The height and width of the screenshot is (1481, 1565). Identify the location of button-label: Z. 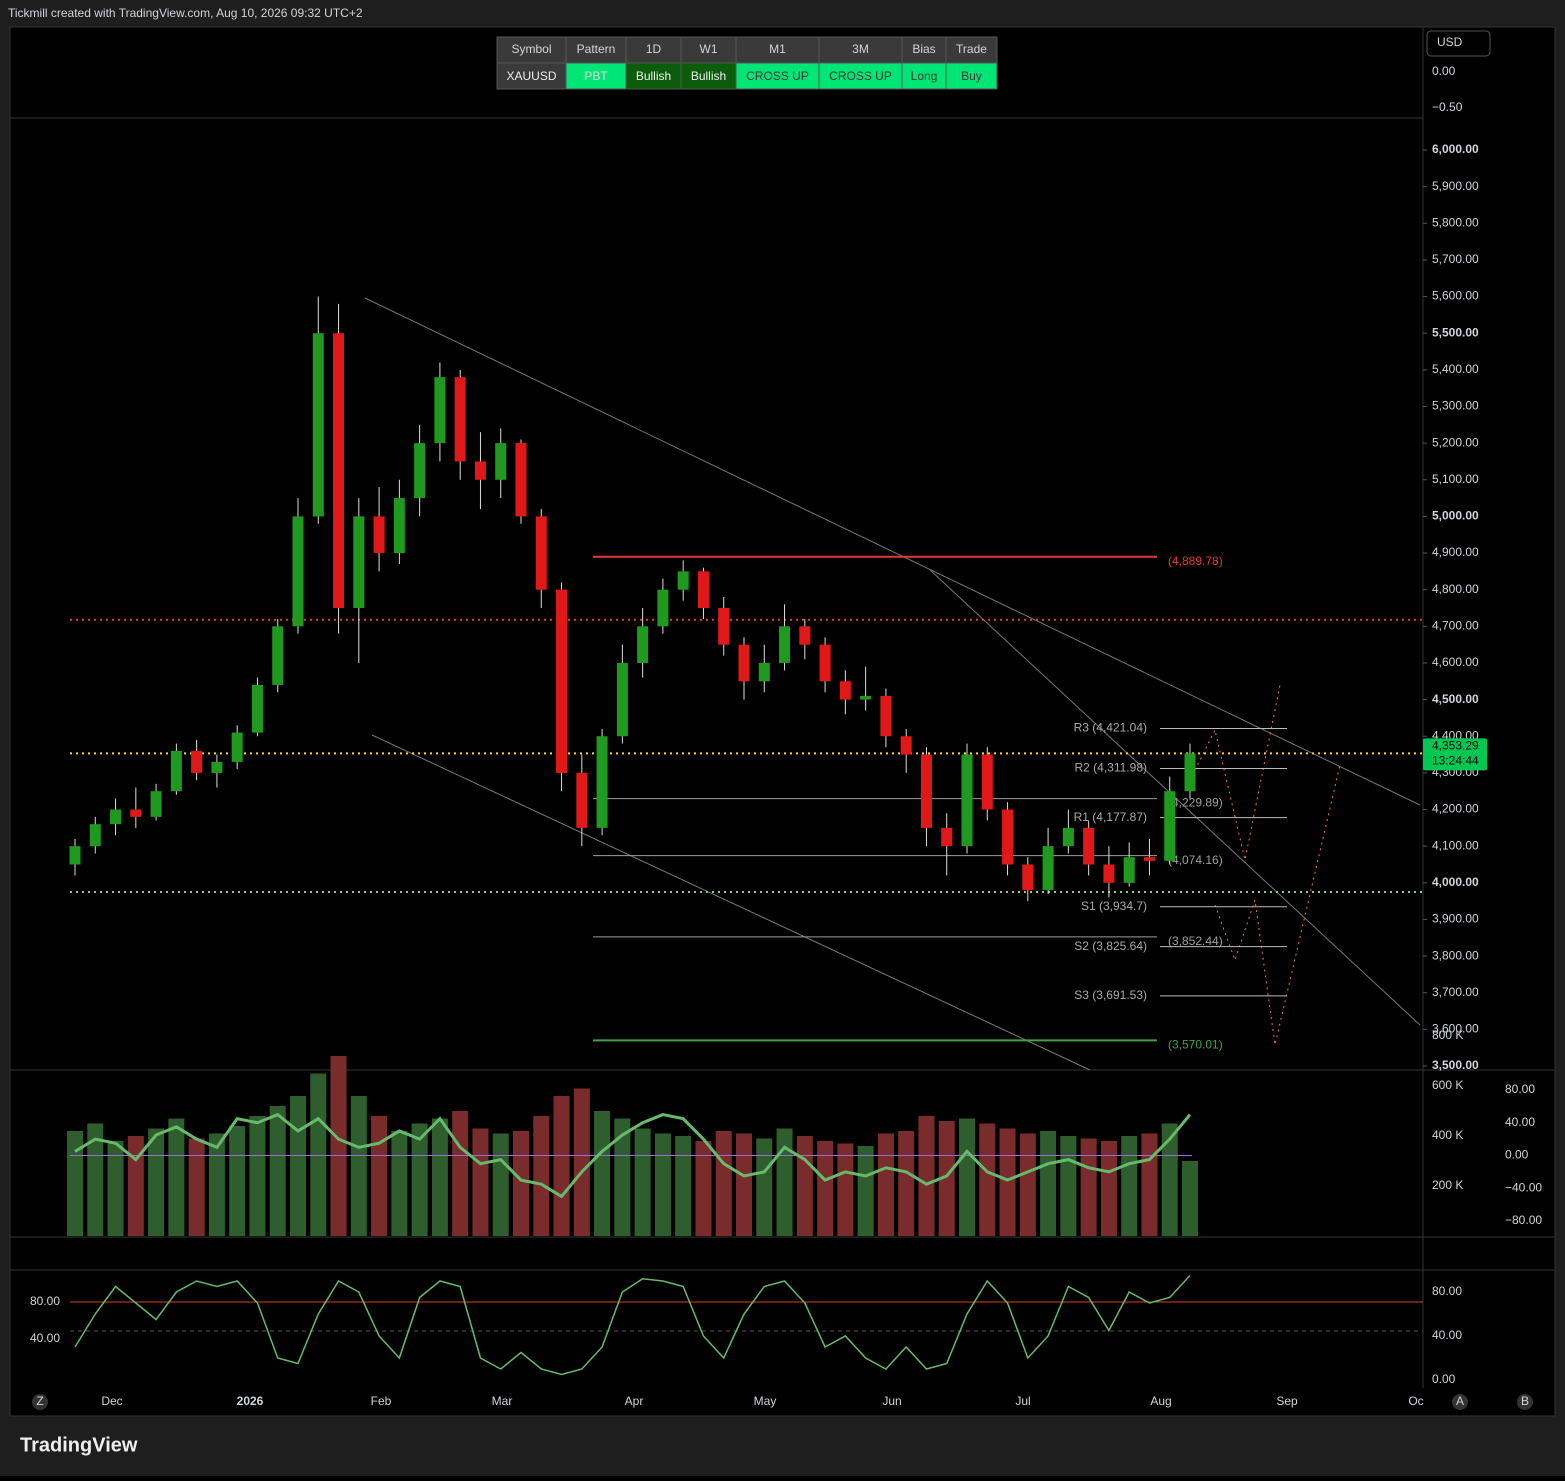
(39, 1401).